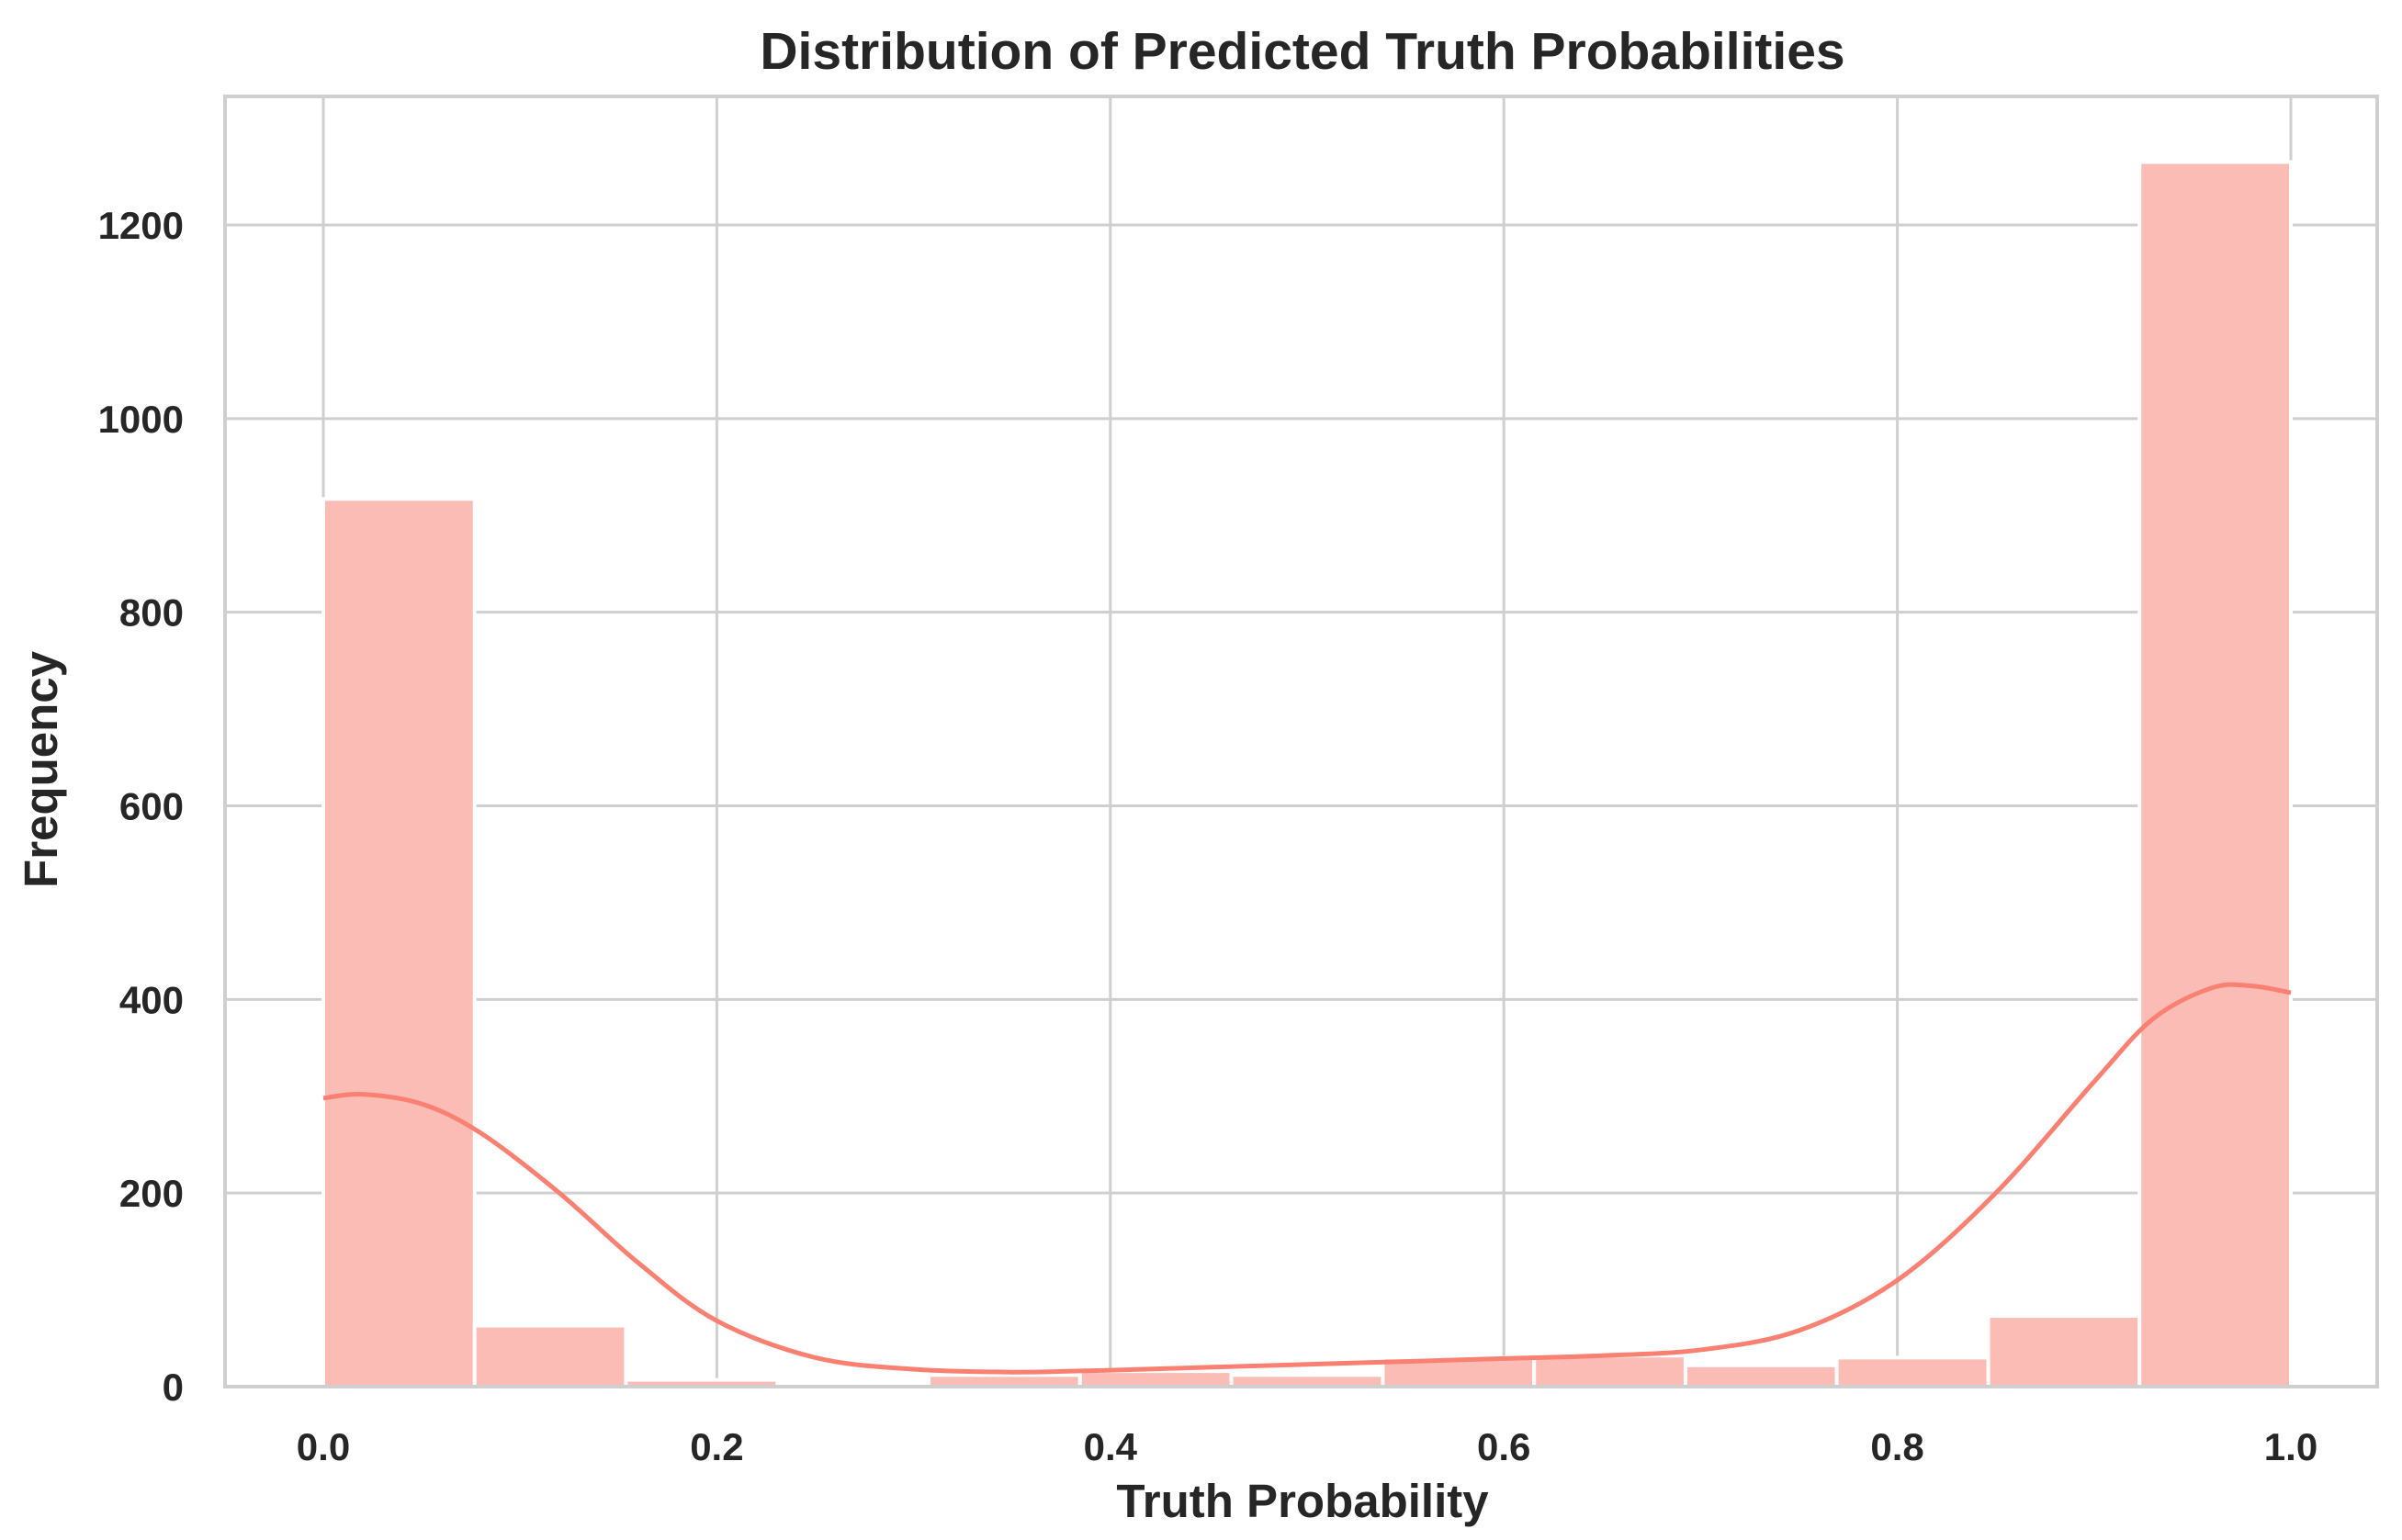 The width and height of the screenshot is (2402, 1540). What do you see at coordinates (141, 225) in the screenshot?
I see `y-tick-label: 1200` at bounding box center [141, 225].